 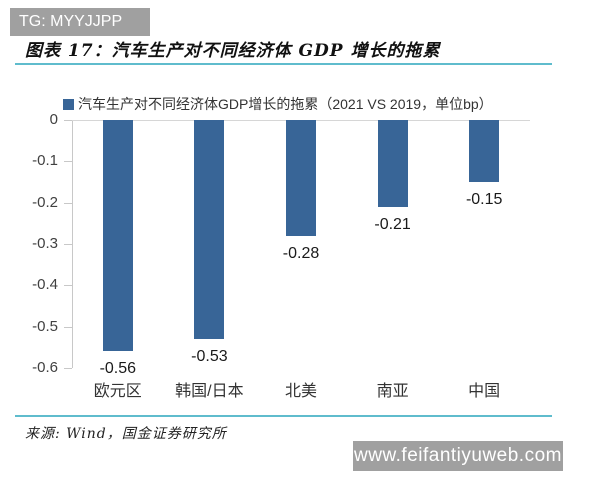 I want to click on bar-value-label: -0.21, so click(x=392, y=224).